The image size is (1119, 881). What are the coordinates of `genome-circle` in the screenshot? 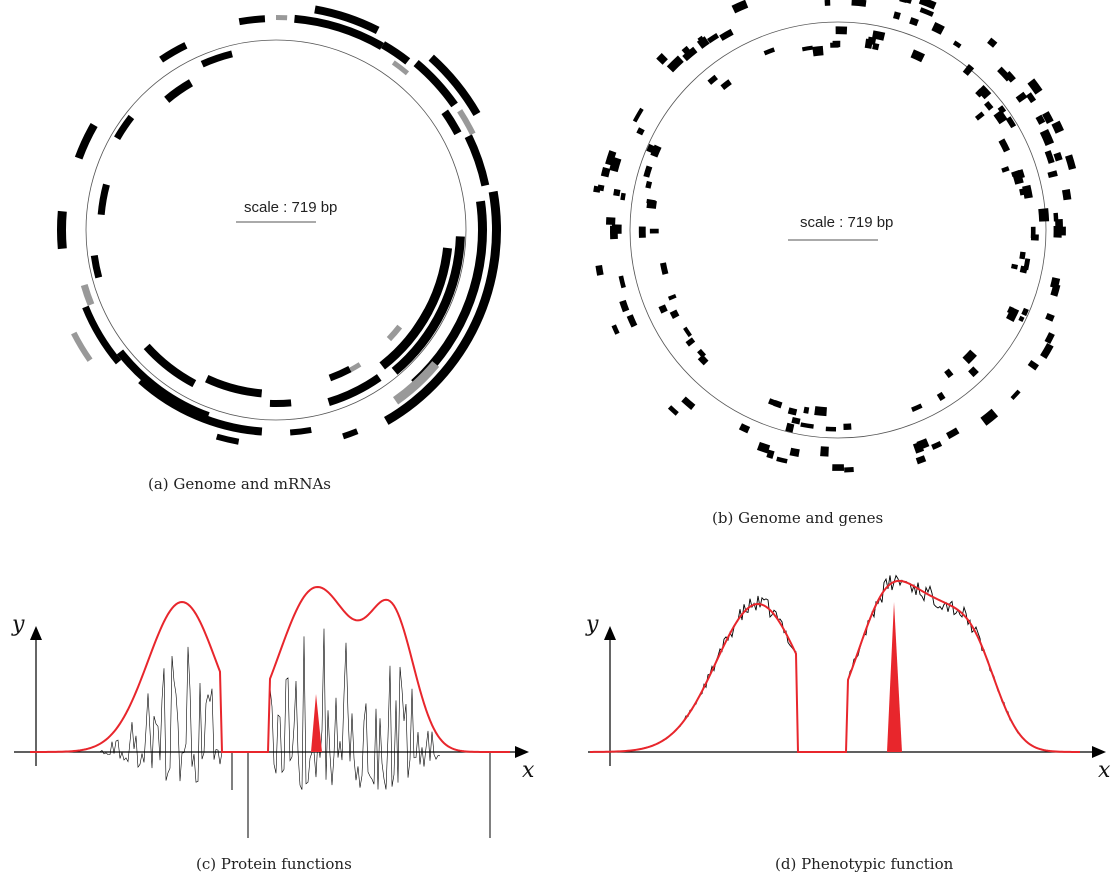 It's located at (276, 230).